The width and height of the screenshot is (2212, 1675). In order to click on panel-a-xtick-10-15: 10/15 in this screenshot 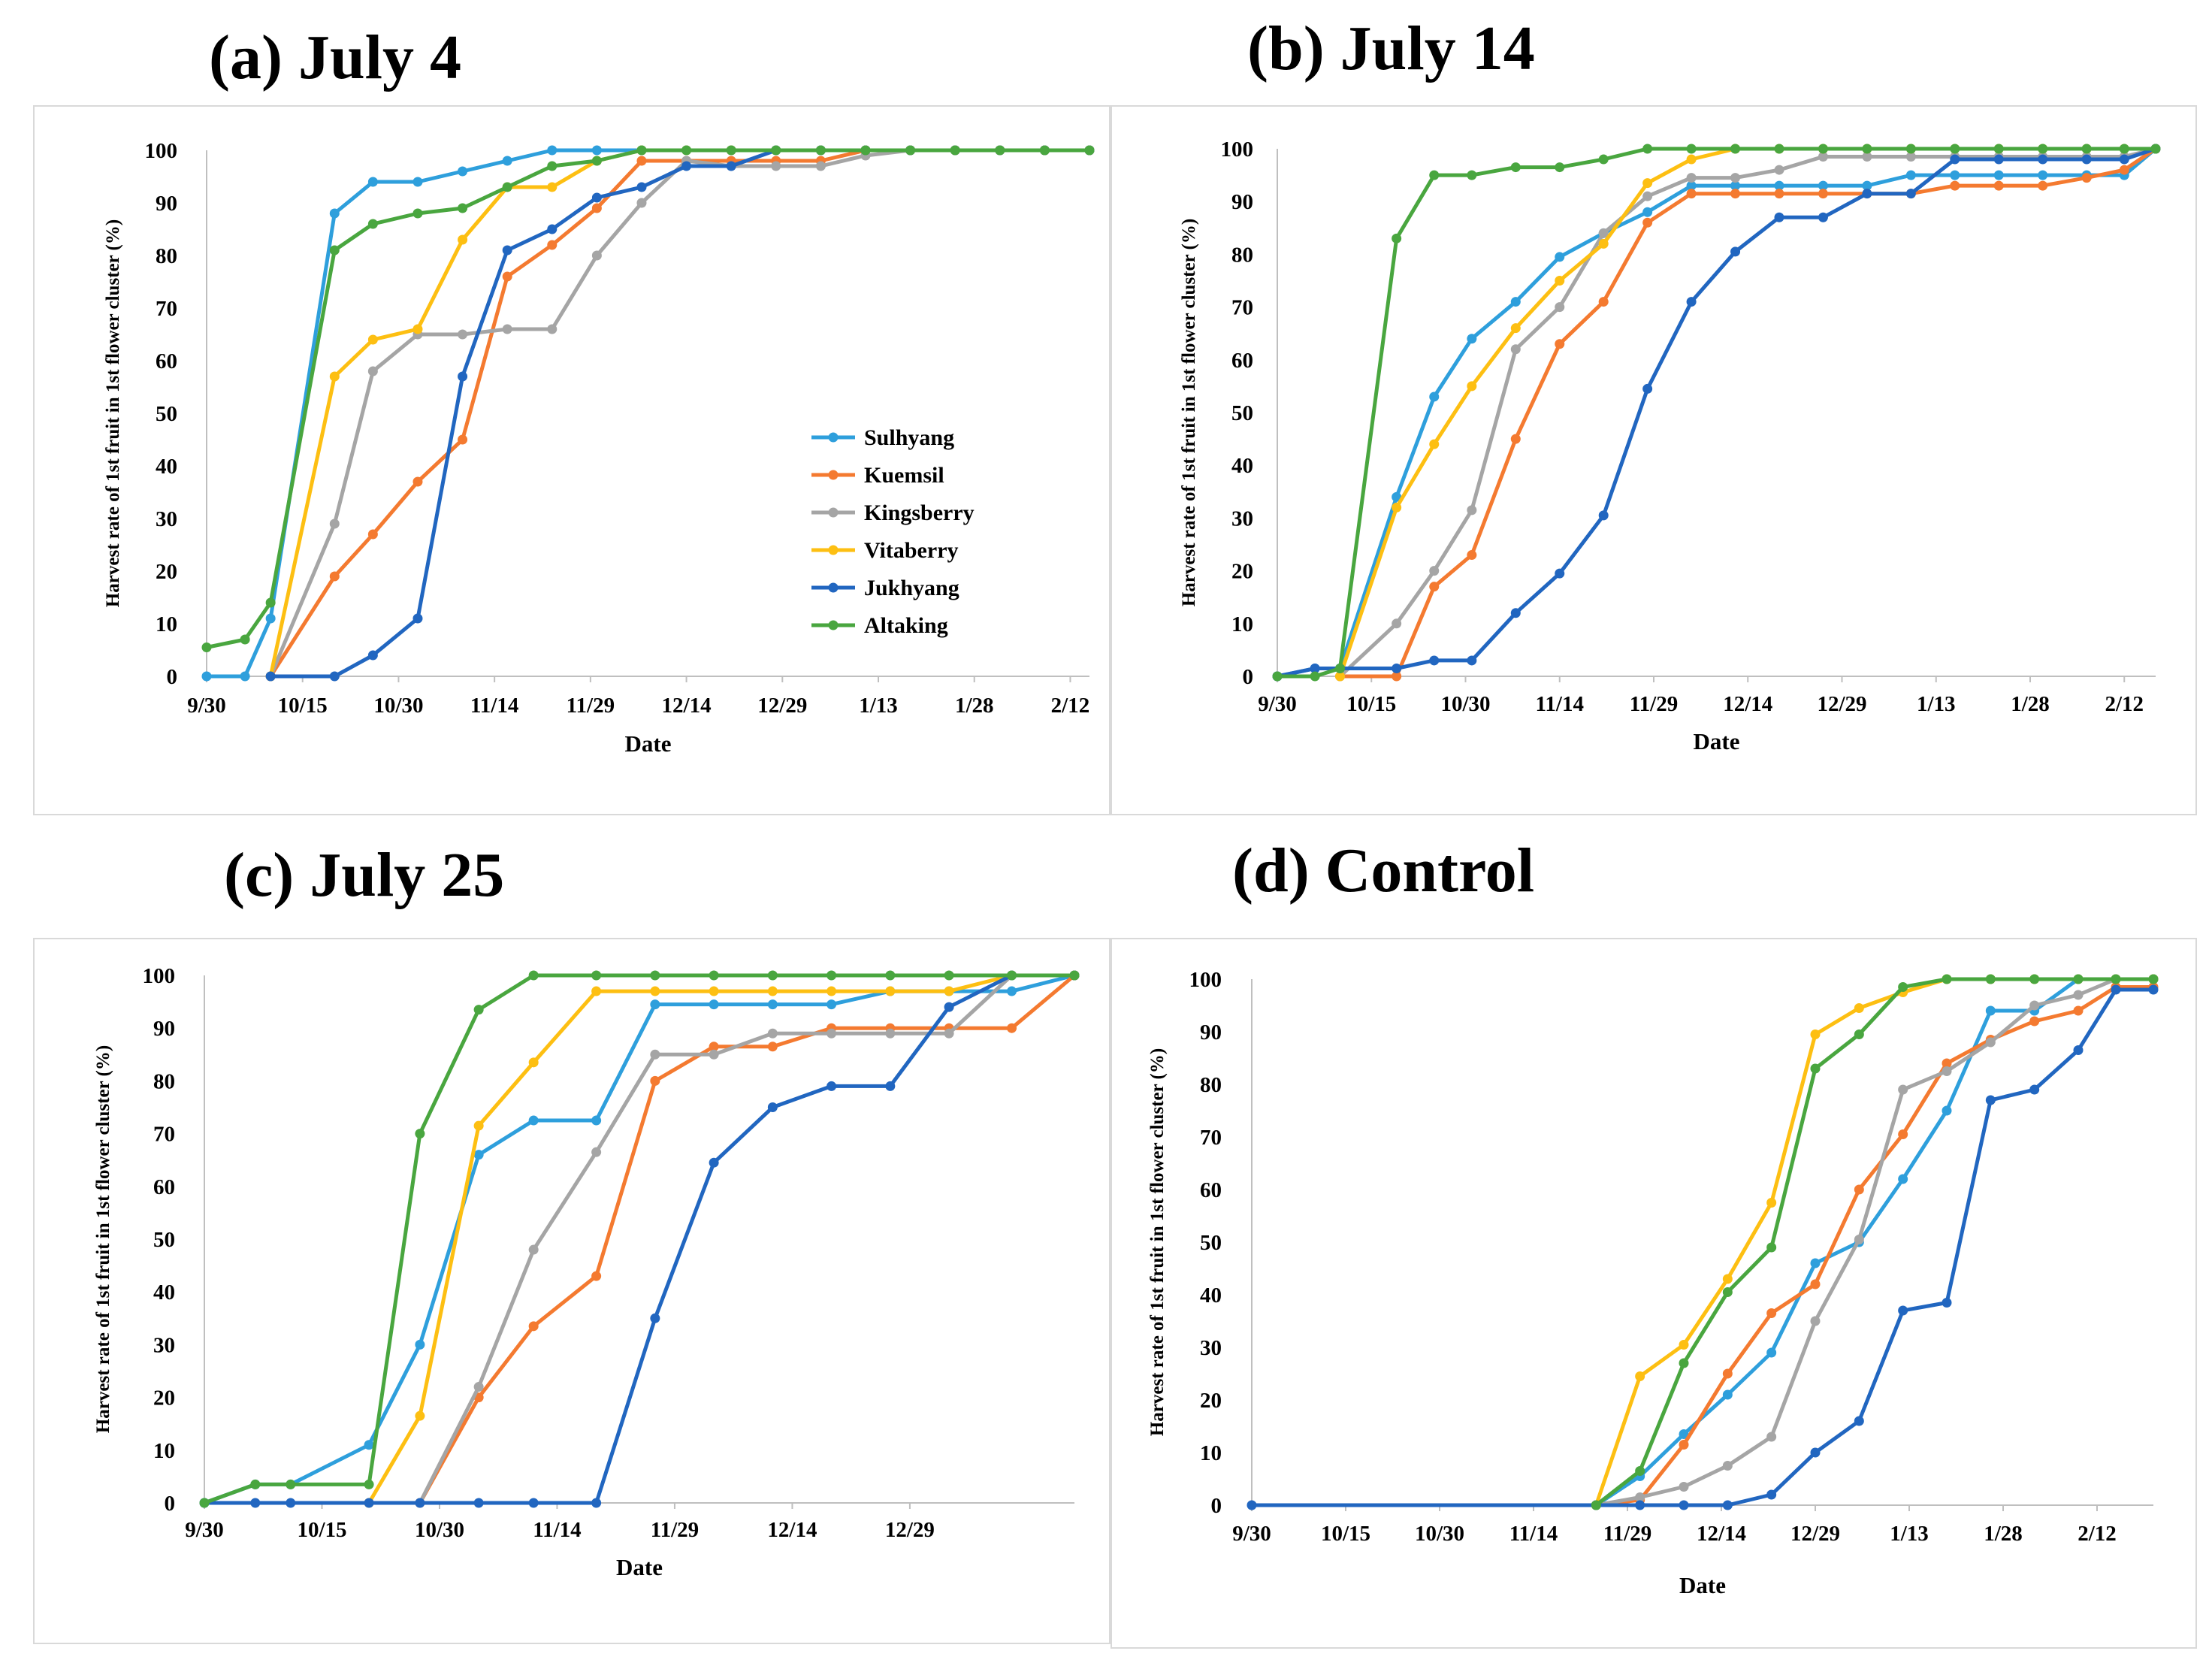, I will do `click(303, 706)`.